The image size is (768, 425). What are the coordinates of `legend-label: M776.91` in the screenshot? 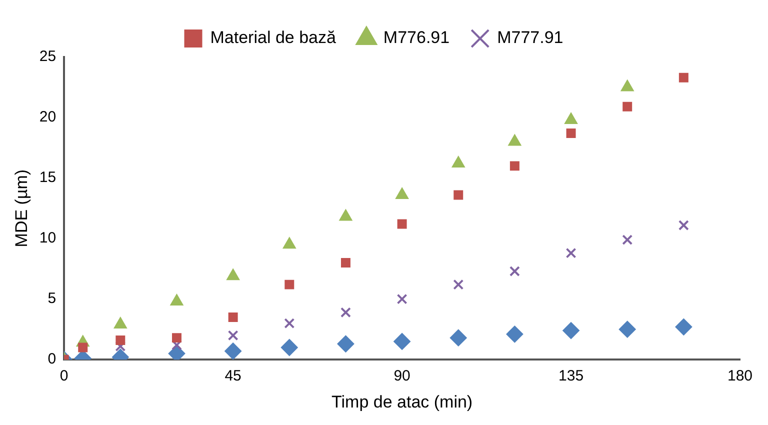 It's located at (416, 38).